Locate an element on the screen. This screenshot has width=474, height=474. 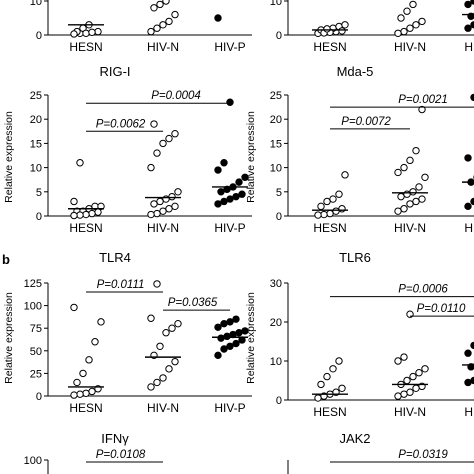
panel-label-b: b is located at coordinates (6, 259).